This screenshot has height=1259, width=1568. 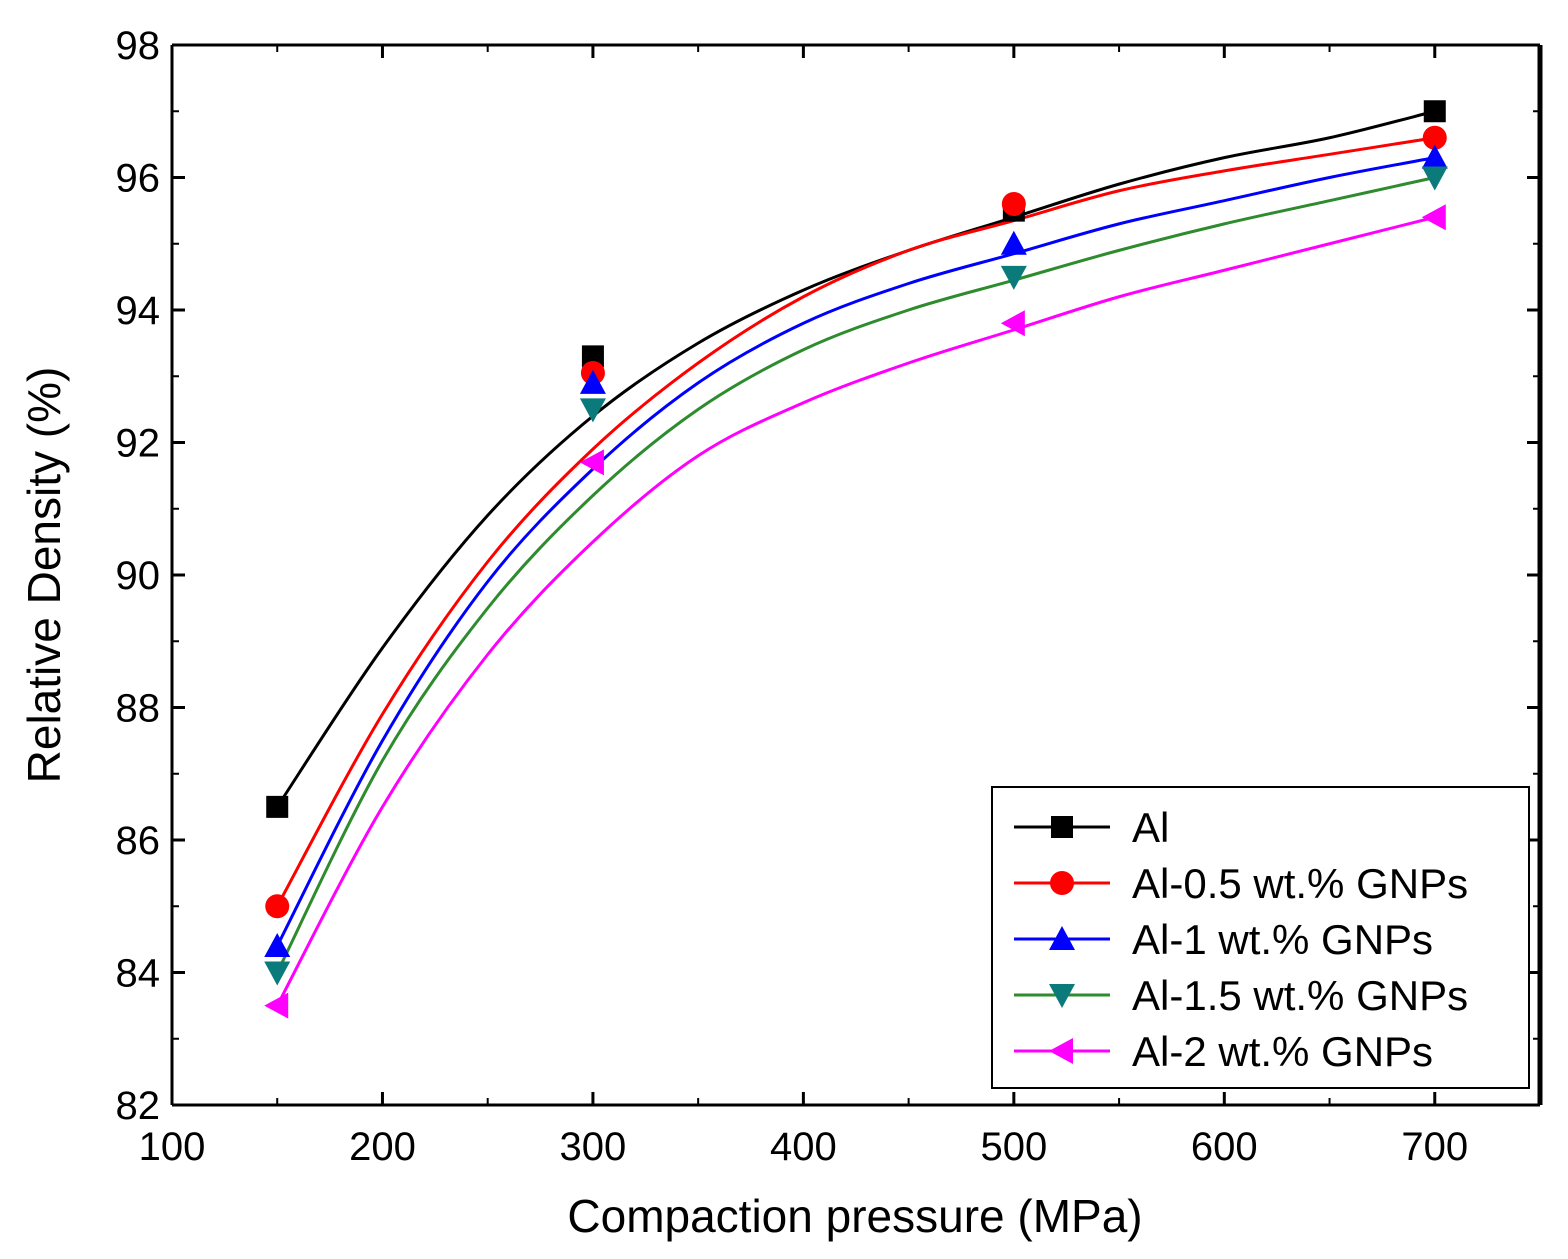 What do you see at coordinates (44, 575) in the screenshot?
I see `y-axis-title: Relative Density (%)` at bounding box center [44, 575].